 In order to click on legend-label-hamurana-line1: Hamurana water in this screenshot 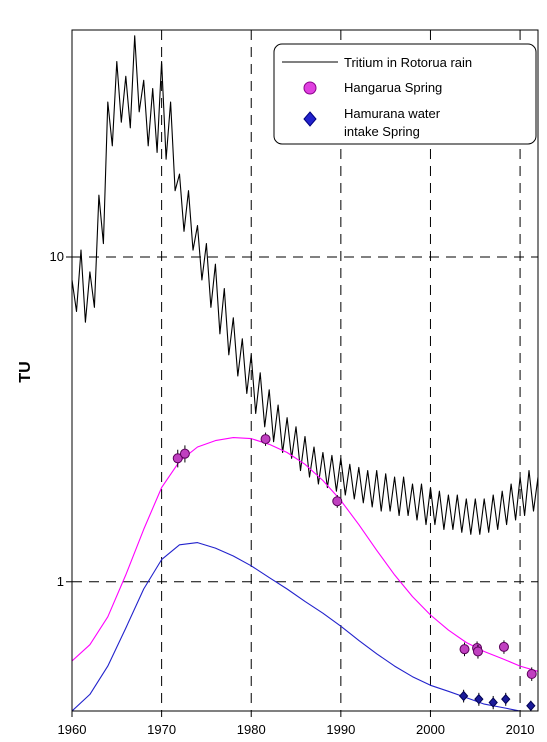, I will do `click(392, 113)`.